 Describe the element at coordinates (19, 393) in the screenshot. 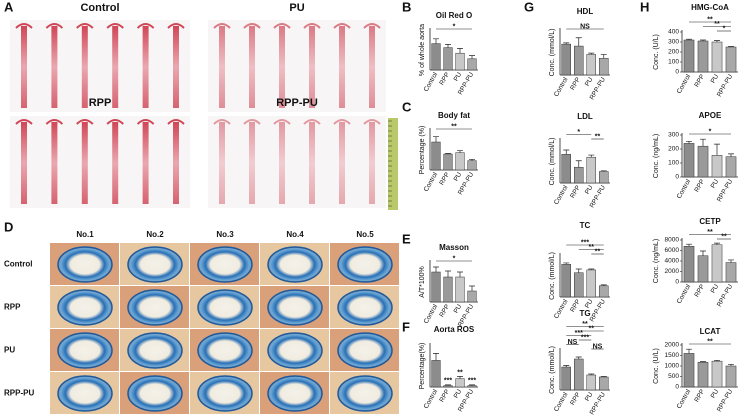

I see `row-label: RPP-PU` at that location.